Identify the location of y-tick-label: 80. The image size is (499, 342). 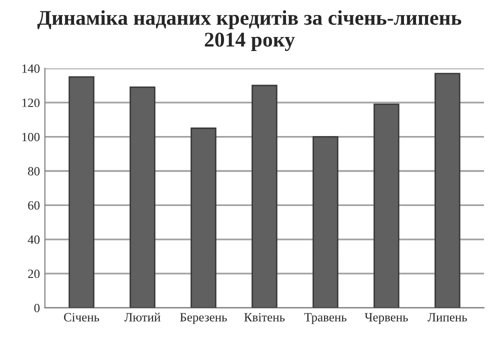
(34, 171).